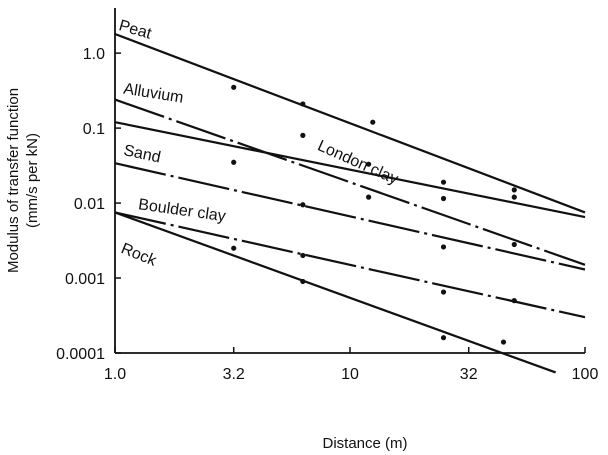 This screenshot has height=455, width=608. Describe the element at coordinates (469, 374) in the screenshot. I see `x-tick-label: 32` at that location.